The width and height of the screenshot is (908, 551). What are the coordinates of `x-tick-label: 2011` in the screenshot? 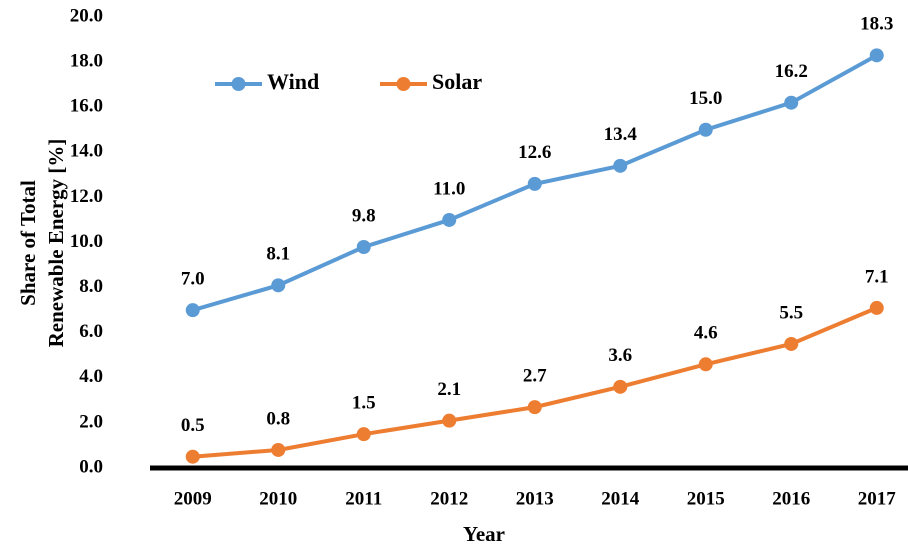 It's located at (363, 498).